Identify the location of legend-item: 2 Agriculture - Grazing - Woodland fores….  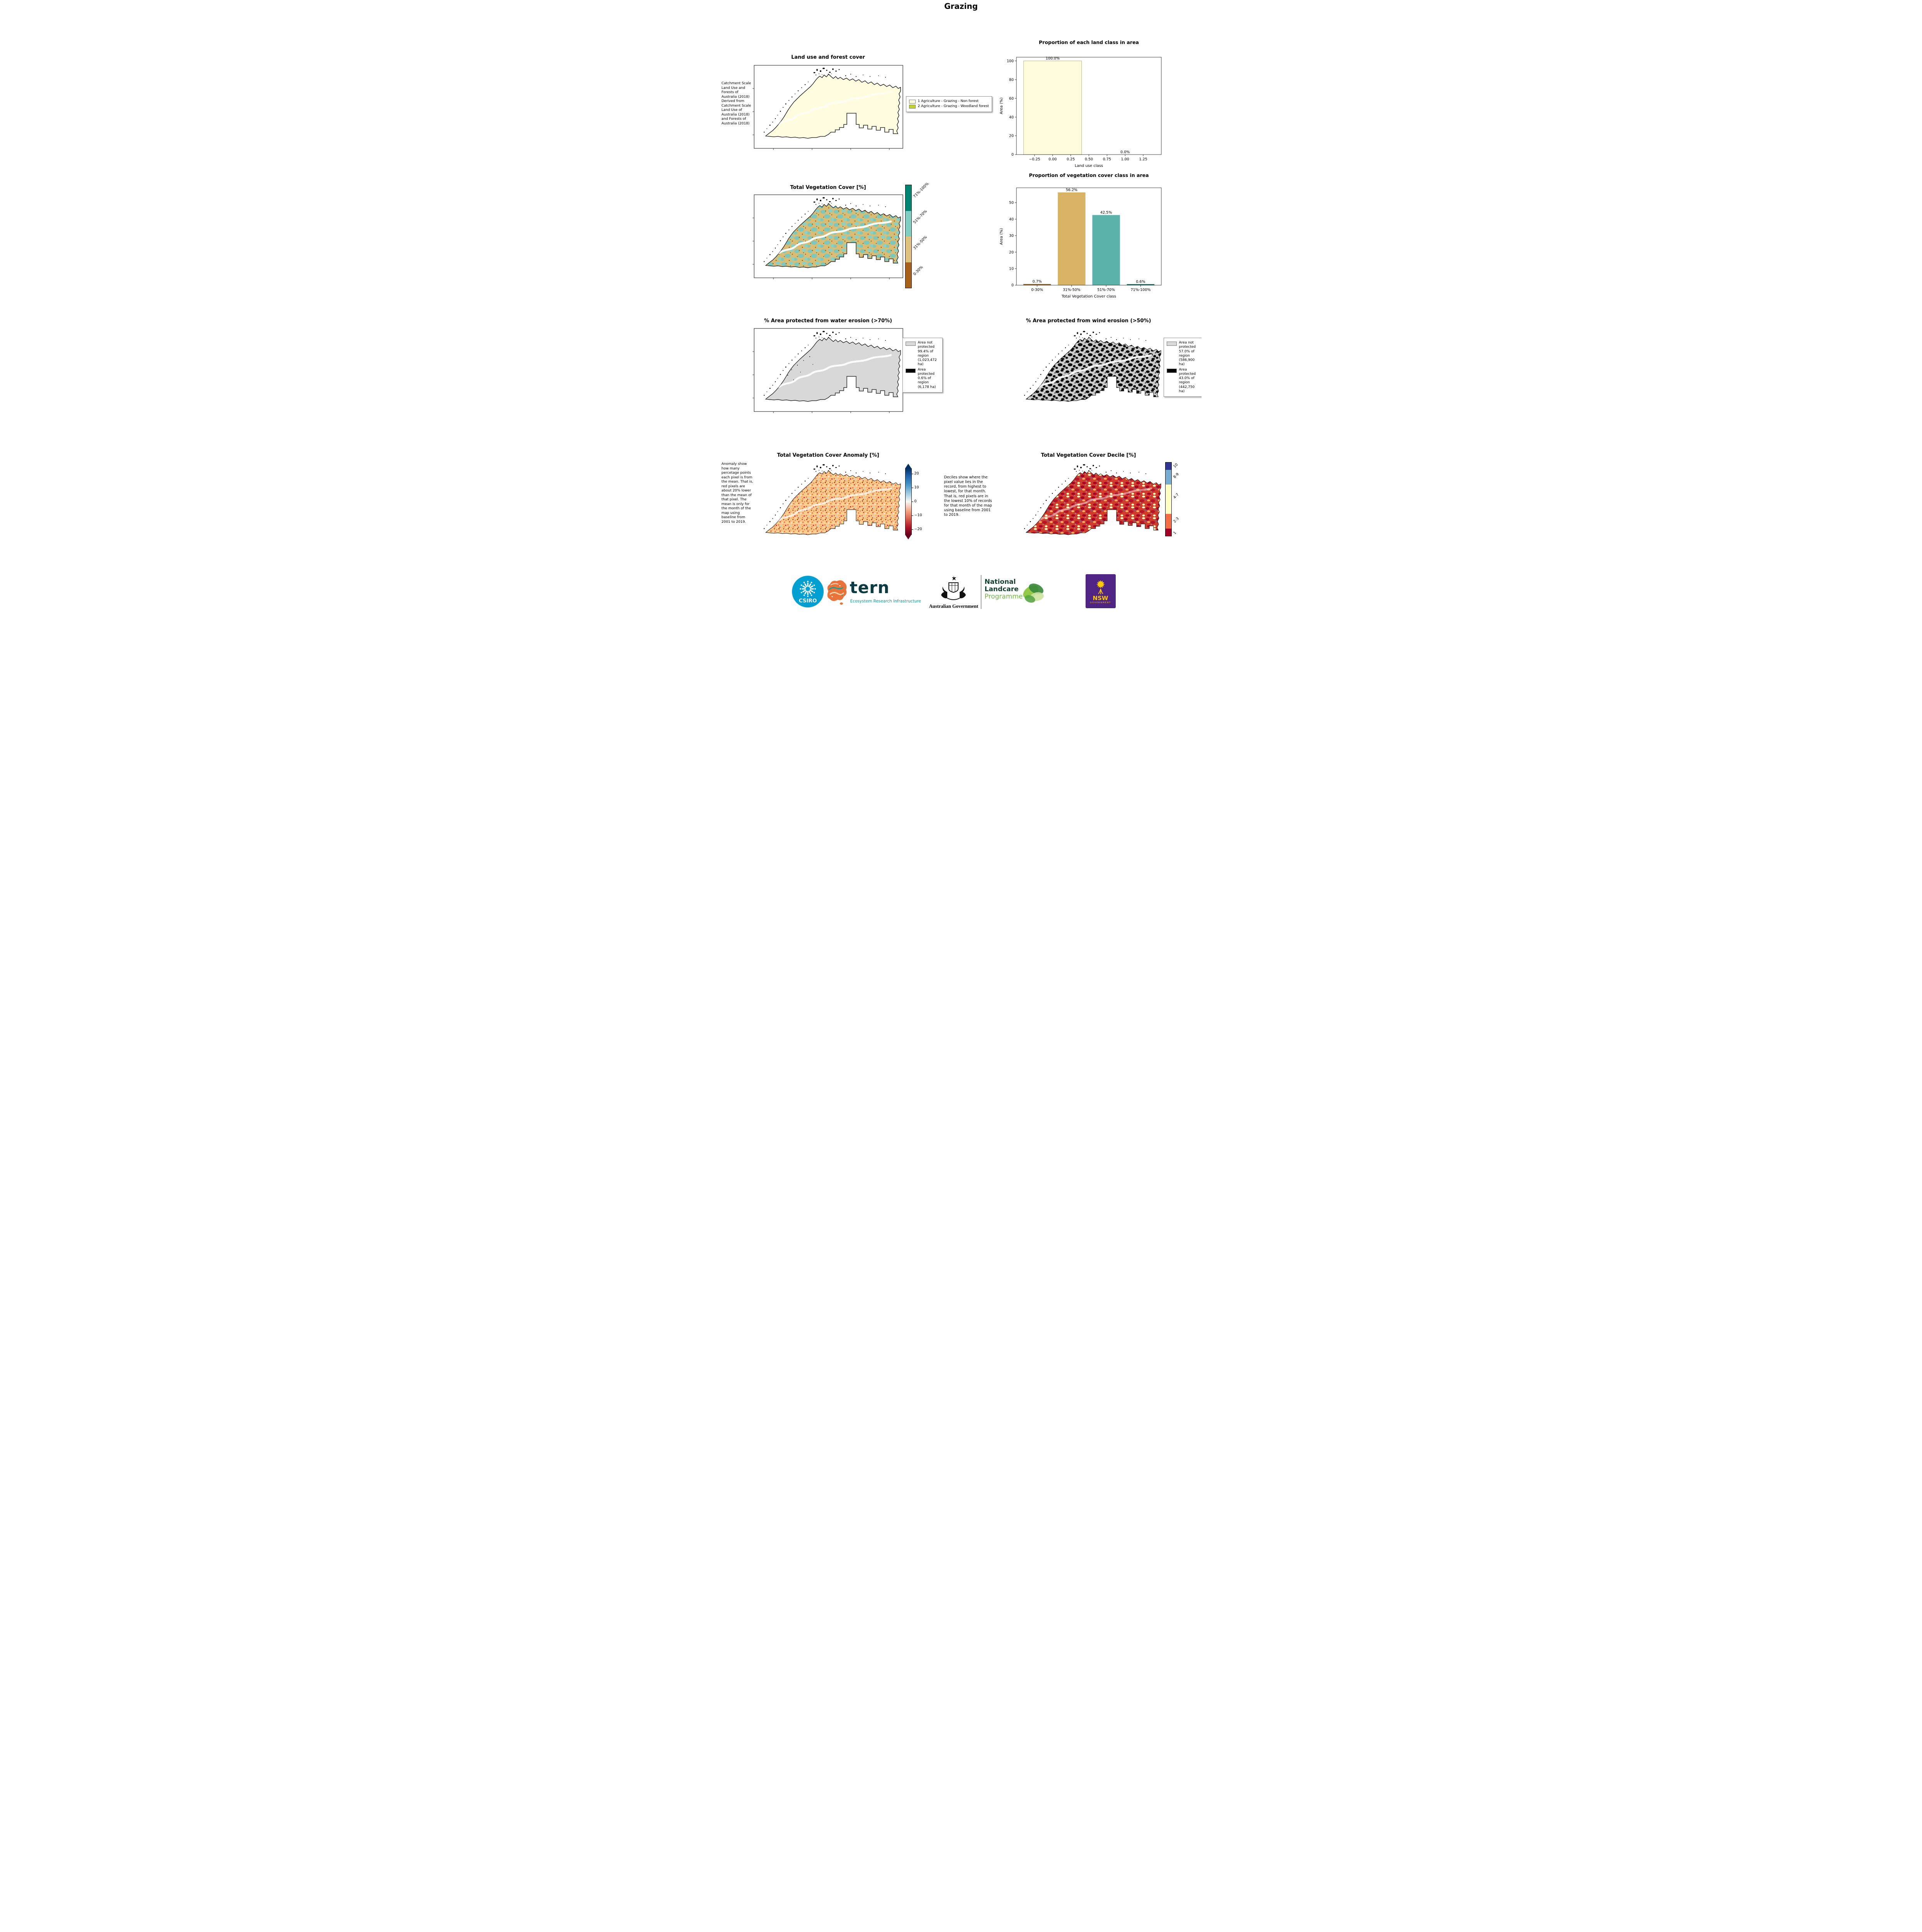
(949, 106).